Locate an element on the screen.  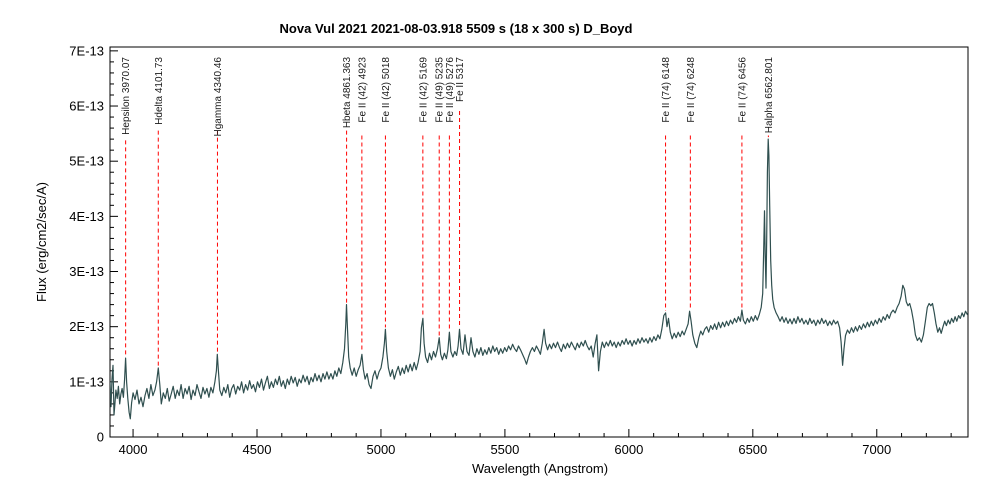
x-tick-label: 4000 is located at coordinates (133, 449).